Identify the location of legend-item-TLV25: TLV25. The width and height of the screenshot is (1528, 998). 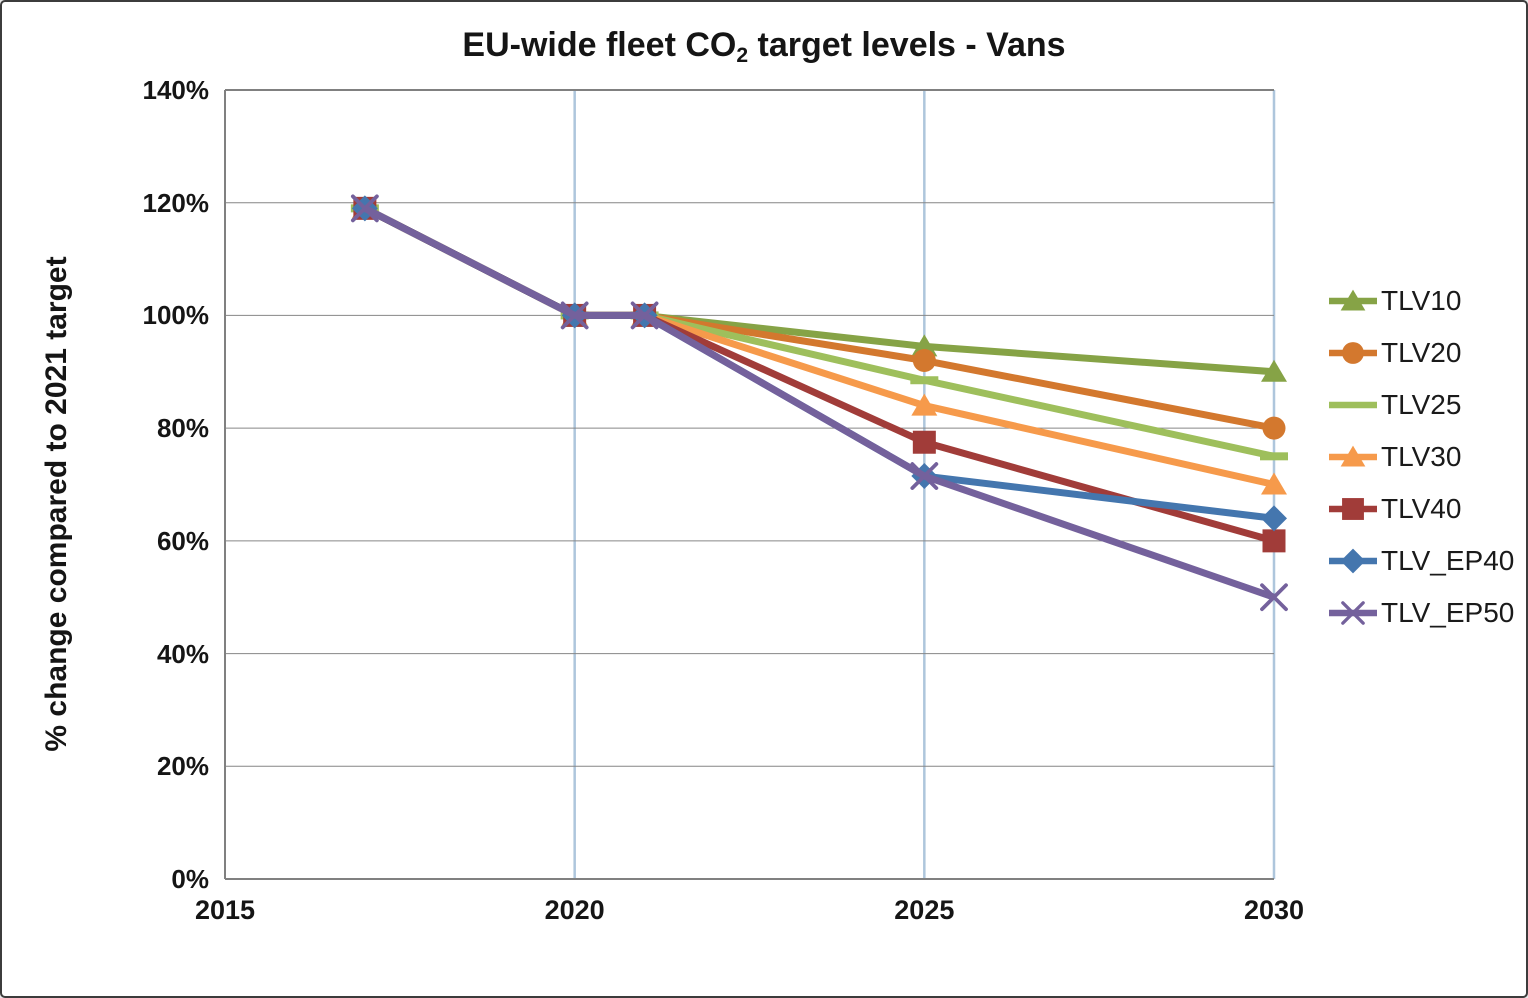
(1395, 405).